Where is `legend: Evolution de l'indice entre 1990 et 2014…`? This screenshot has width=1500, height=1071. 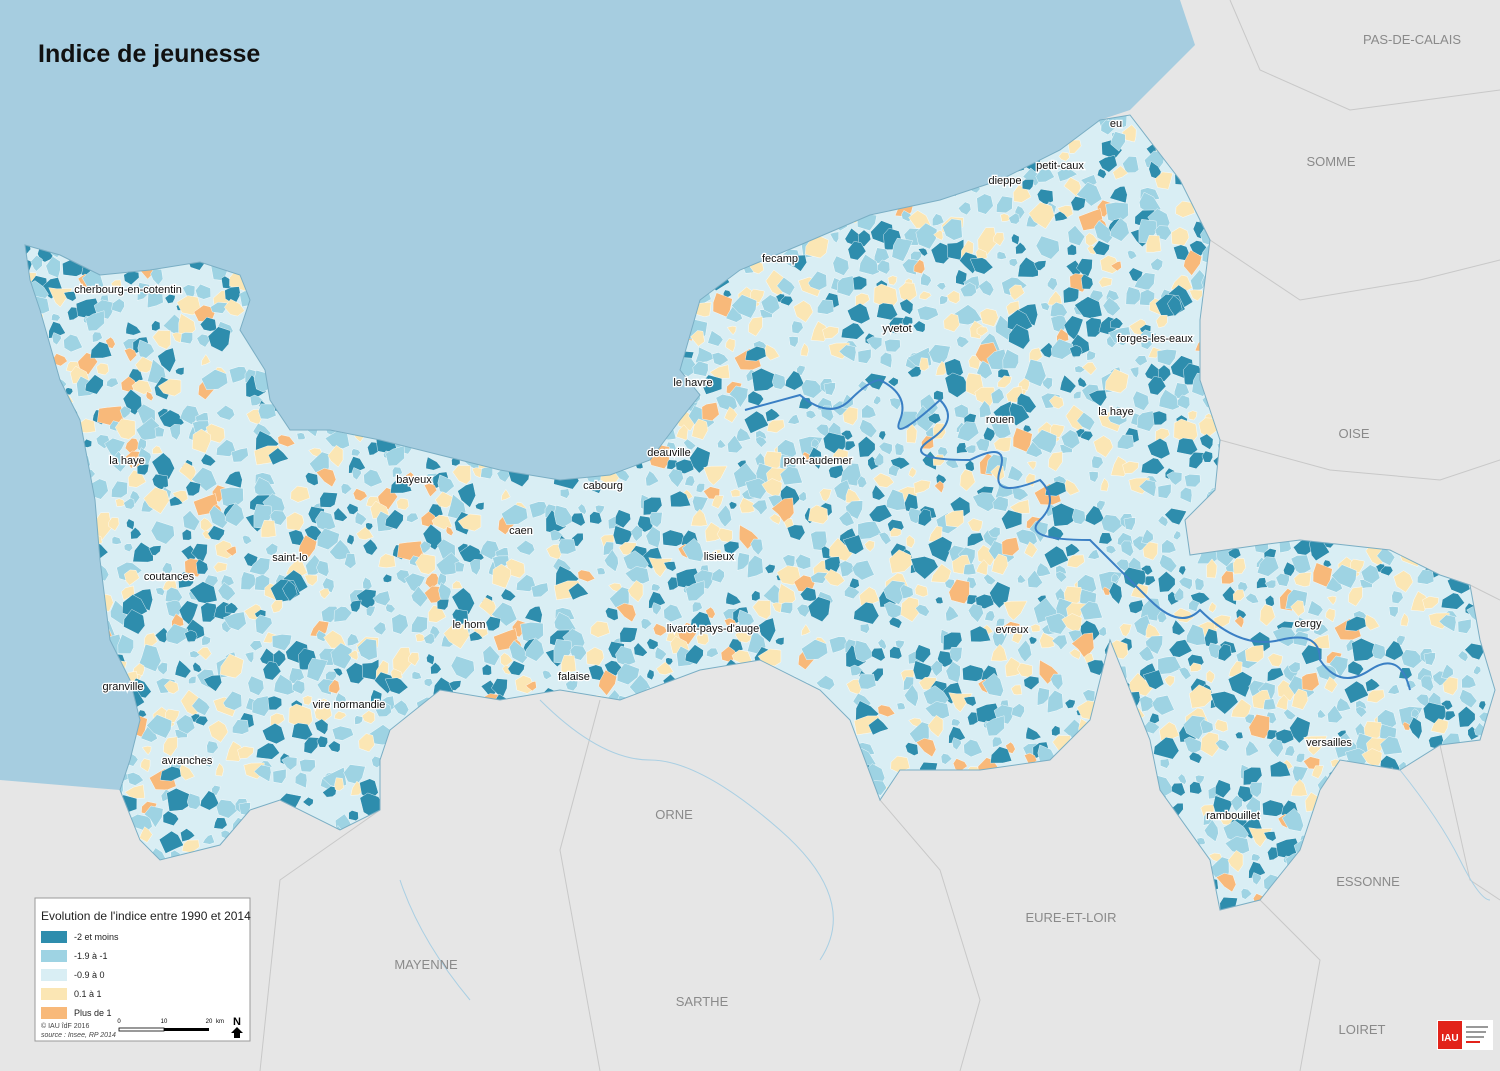 legend: Evolution de l'indice entre 1990 et 2014… is located at coordinates (142, 969).